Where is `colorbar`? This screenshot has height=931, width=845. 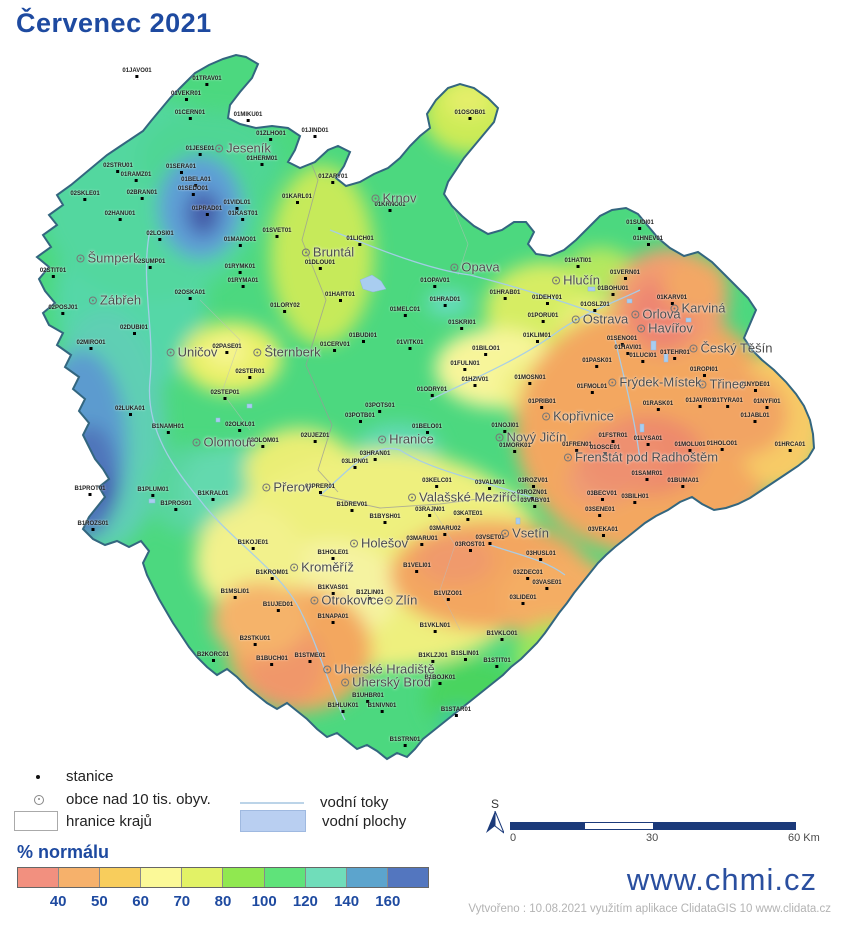 colorbar is located at coordinates (223, 877).